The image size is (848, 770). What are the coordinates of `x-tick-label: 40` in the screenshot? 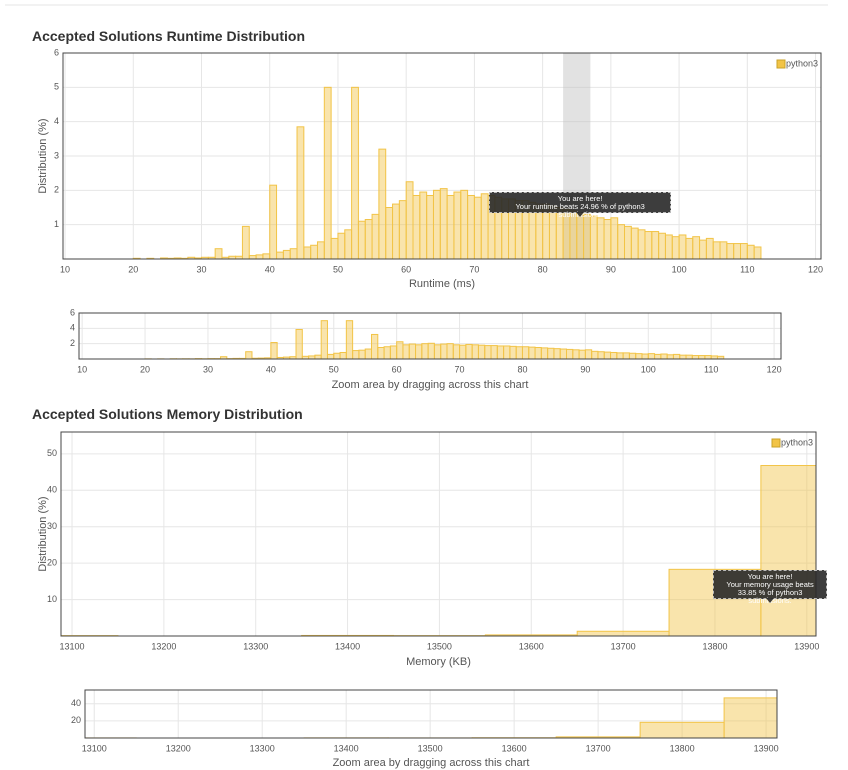 It's located at (271, 369).